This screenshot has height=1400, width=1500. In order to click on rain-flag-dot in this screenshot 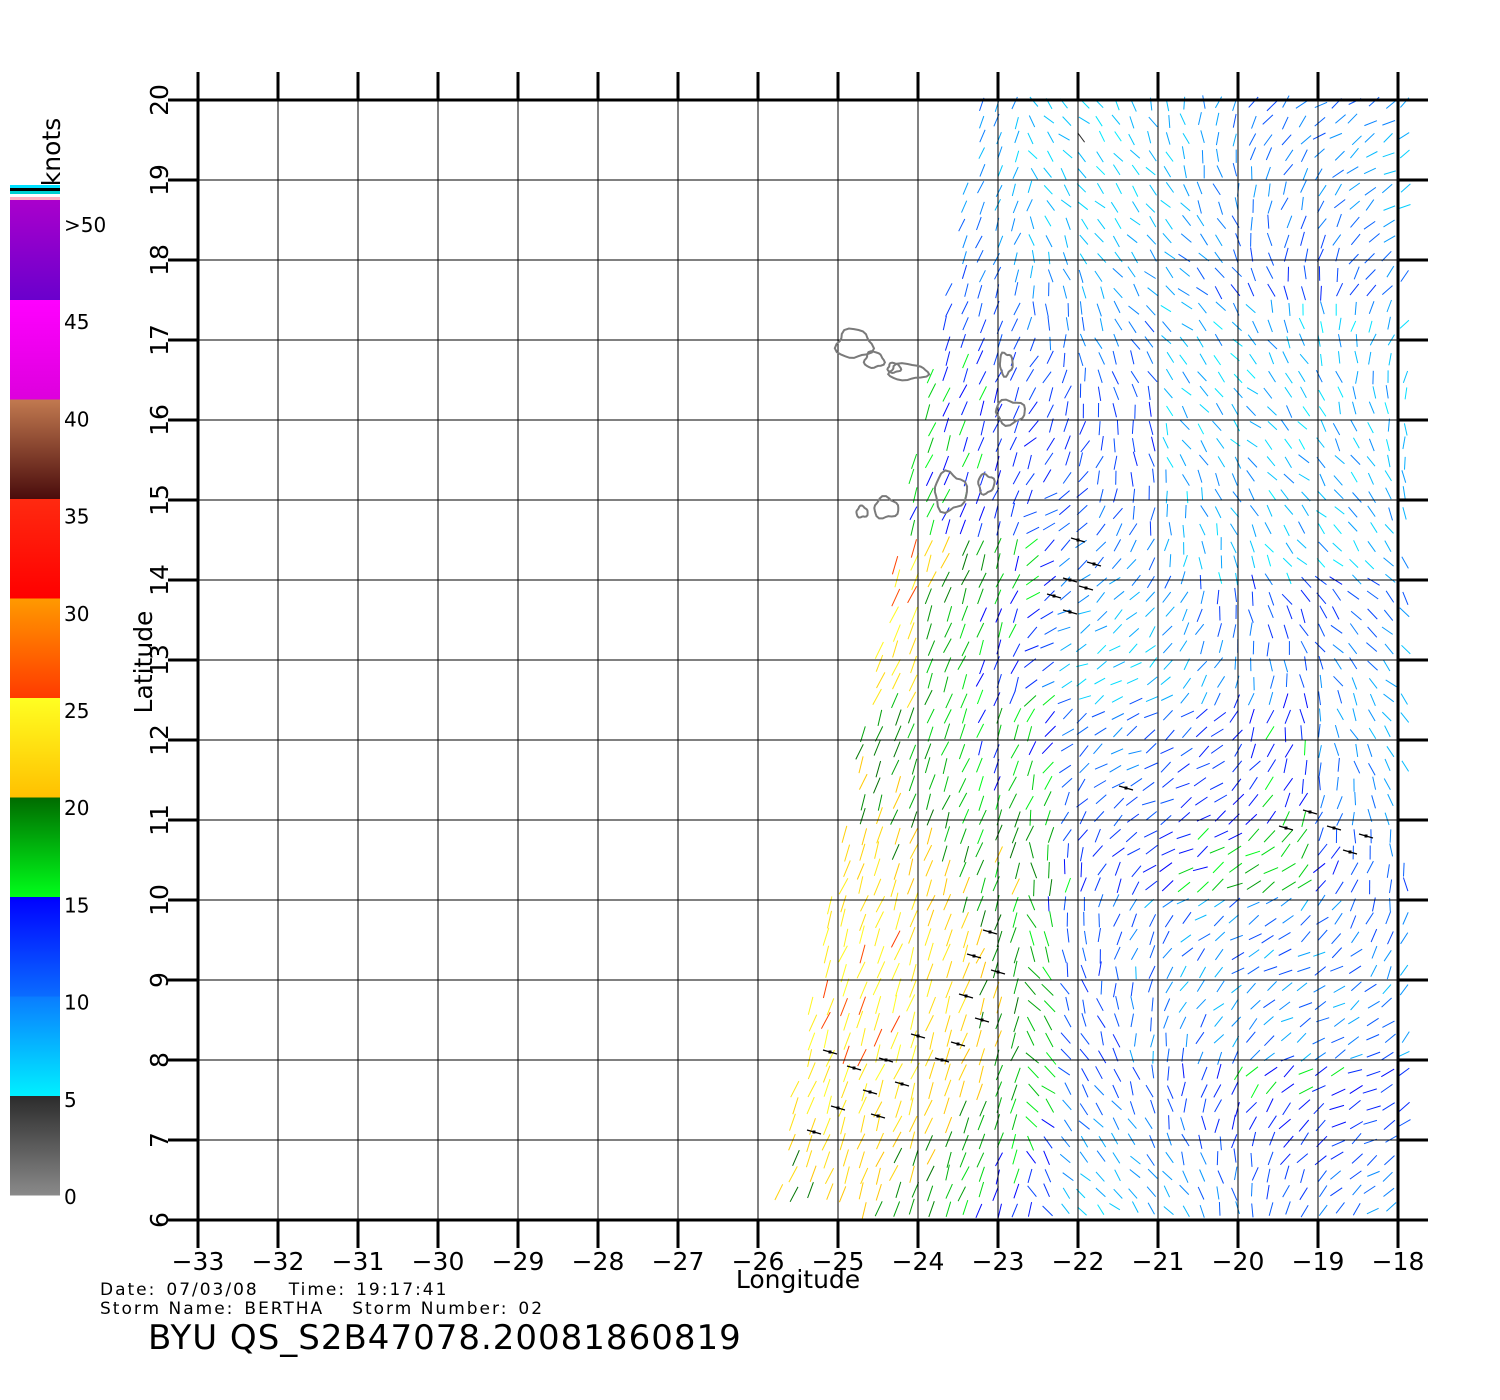, I will do `click(814, 1132)`.